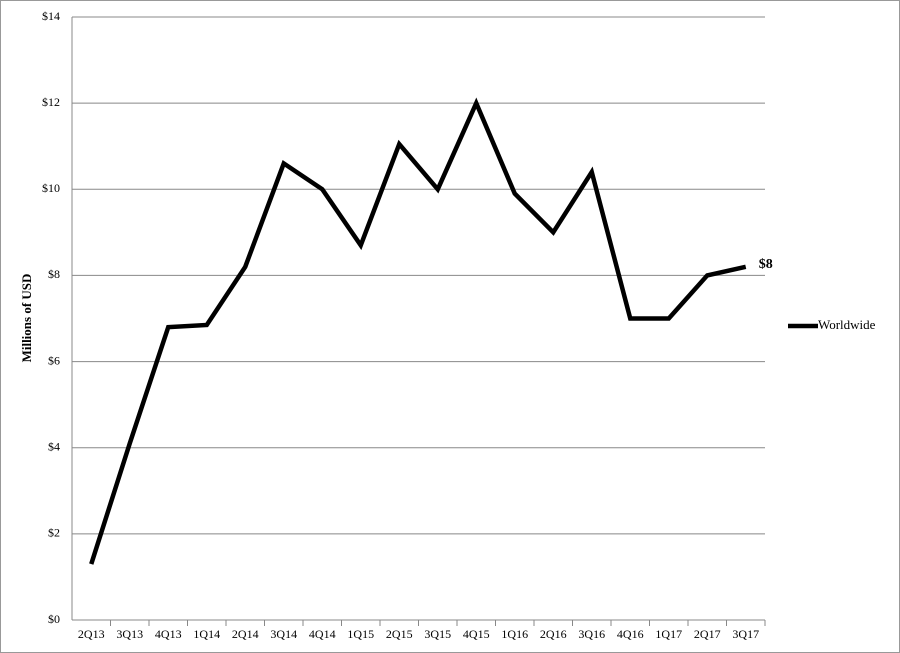  Describe the element at coordinates (129, 634) in the screenshot. I see `x-tick-label: 3Q13` at that location.